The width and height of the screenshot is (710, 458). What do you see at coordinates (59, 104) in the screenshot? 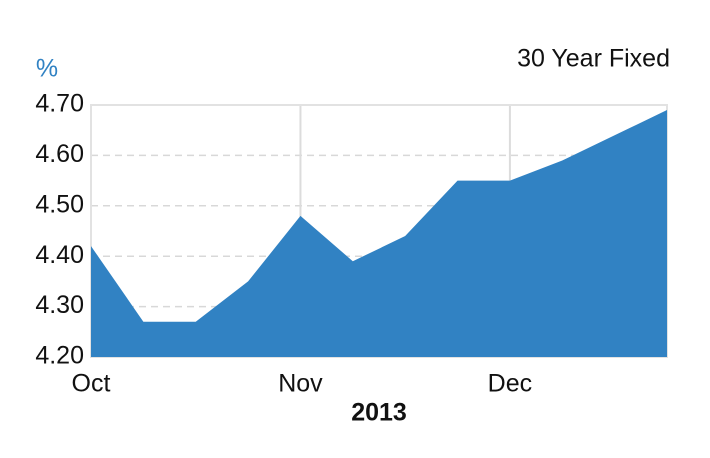
I see `y-tick-label: 4.70` at bounding box center [59, 104].